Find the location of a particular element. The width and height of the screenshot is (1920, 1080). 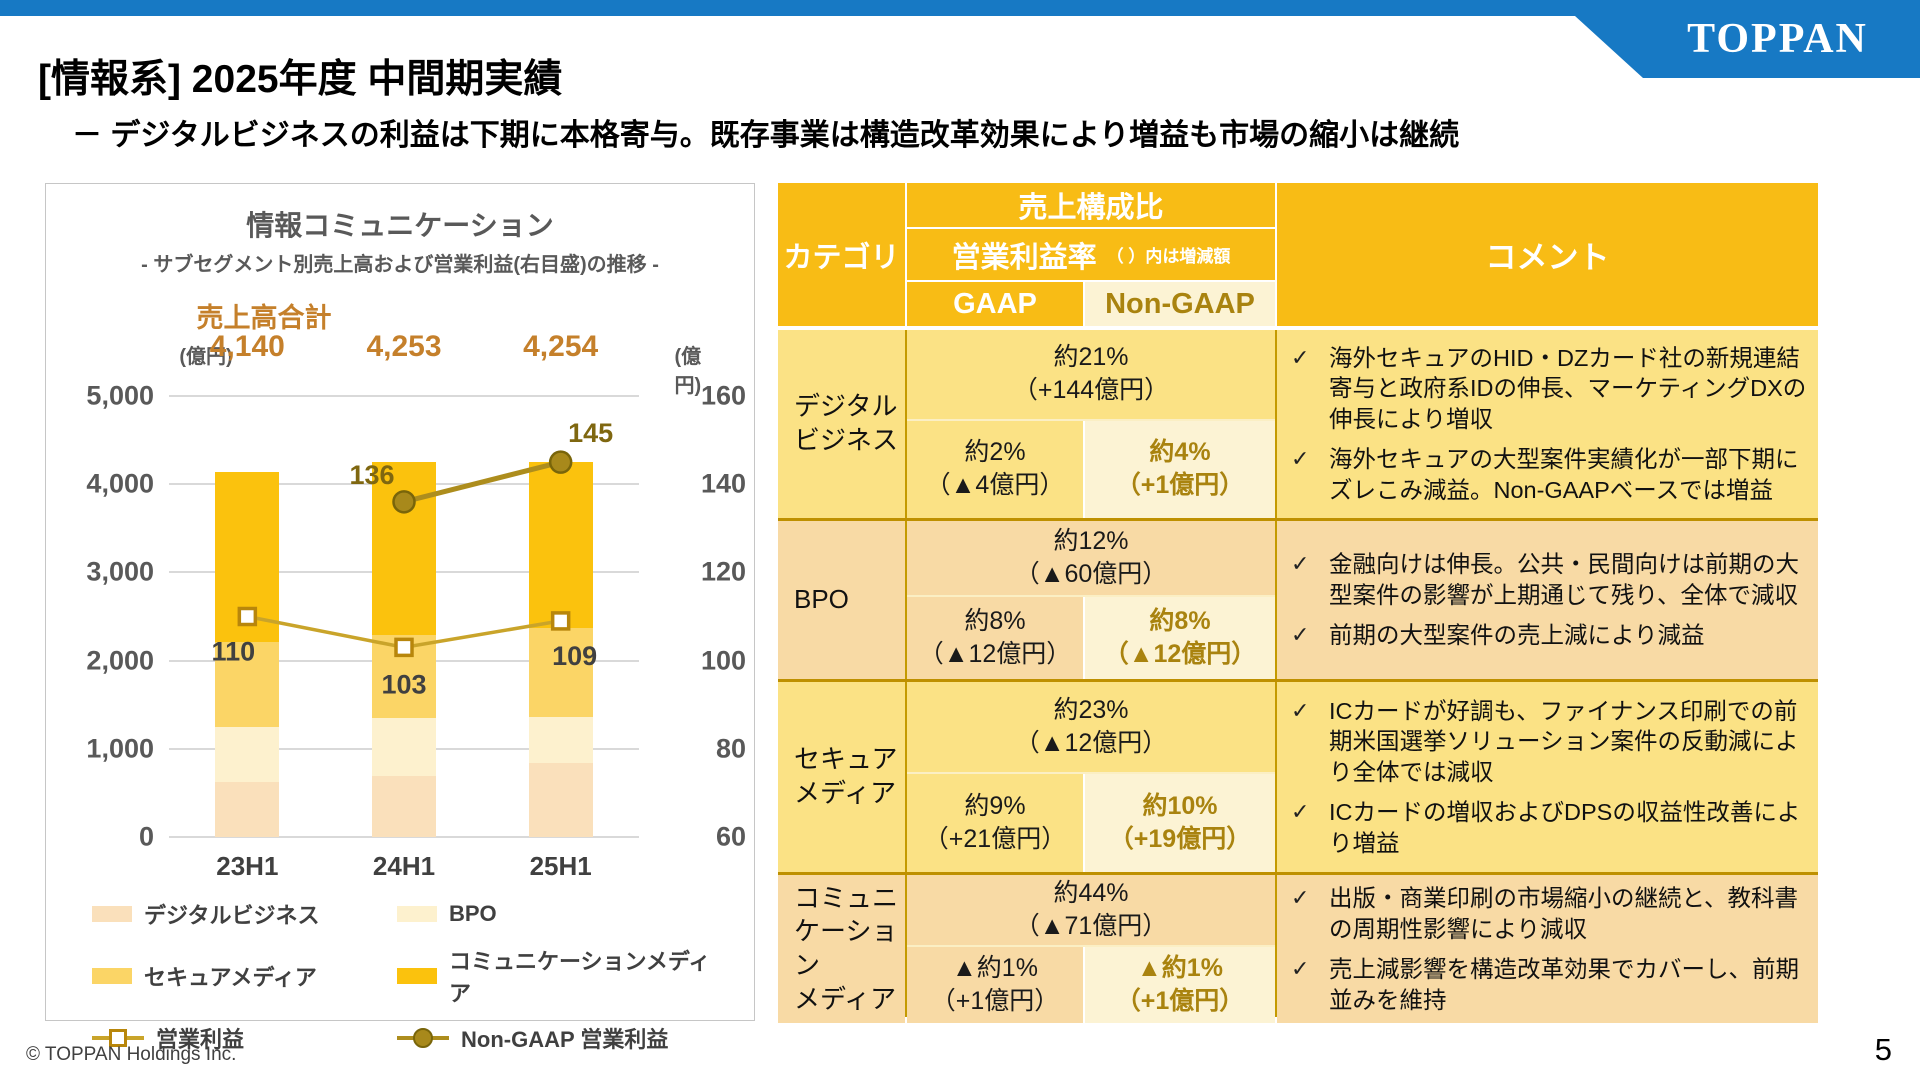

chart-title: 情報コミュニケーション is located at coordinates (400, 225).